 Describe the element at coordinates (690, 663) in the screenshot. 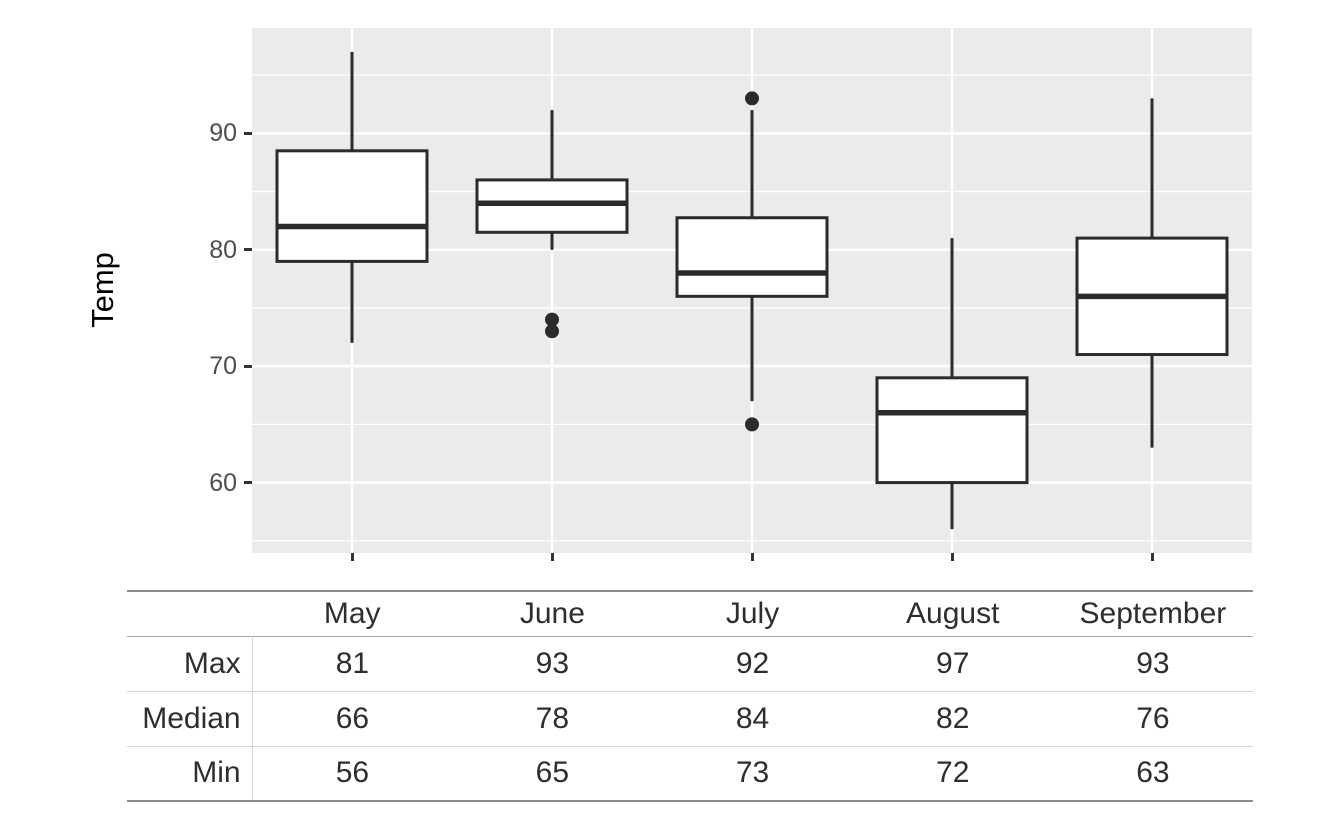

I see `table-row-max: Max 81 93 92 97 93` at that location.